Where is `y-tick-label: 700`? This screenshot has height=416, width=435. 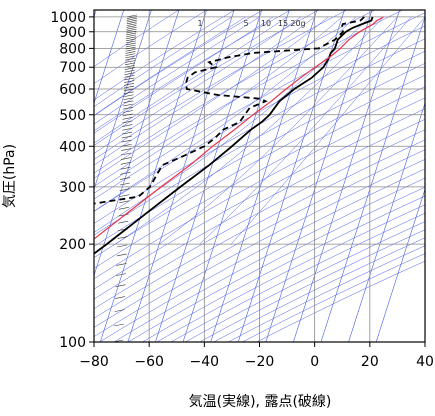
y-tick-label: 700 is located at coordinates (72, 68).